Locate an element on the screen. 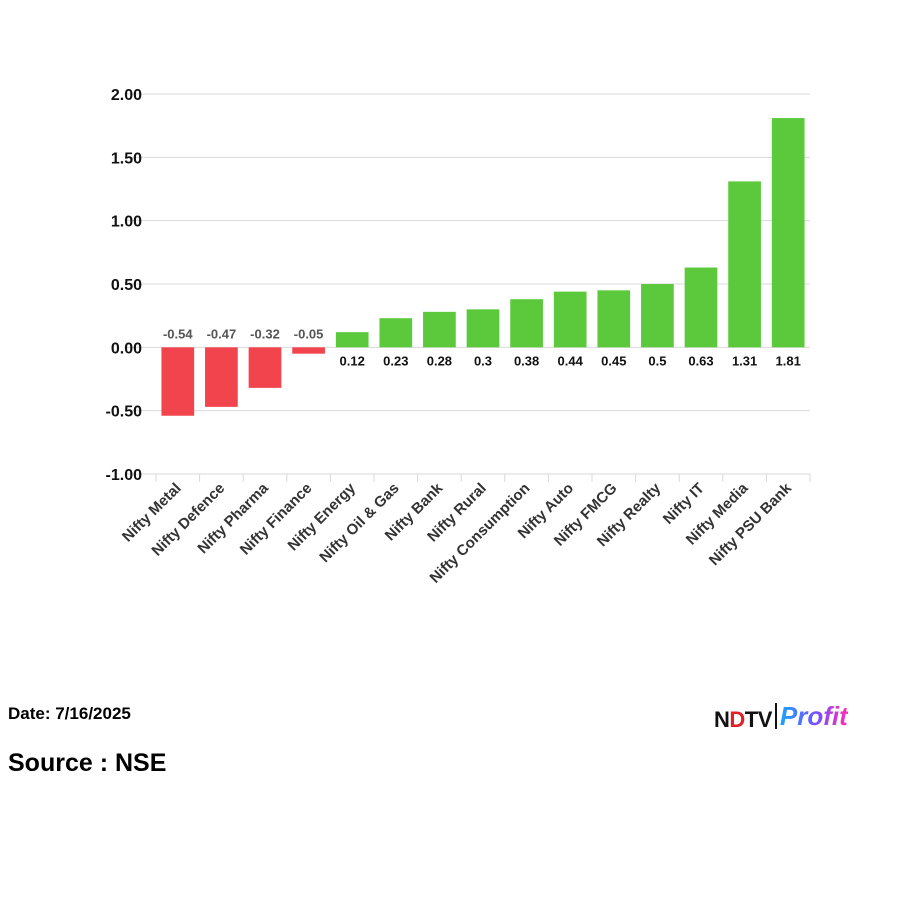 The height and width of the screenshot is (900, 900). data-label: -0.32 is located at coordinates (265, 333).